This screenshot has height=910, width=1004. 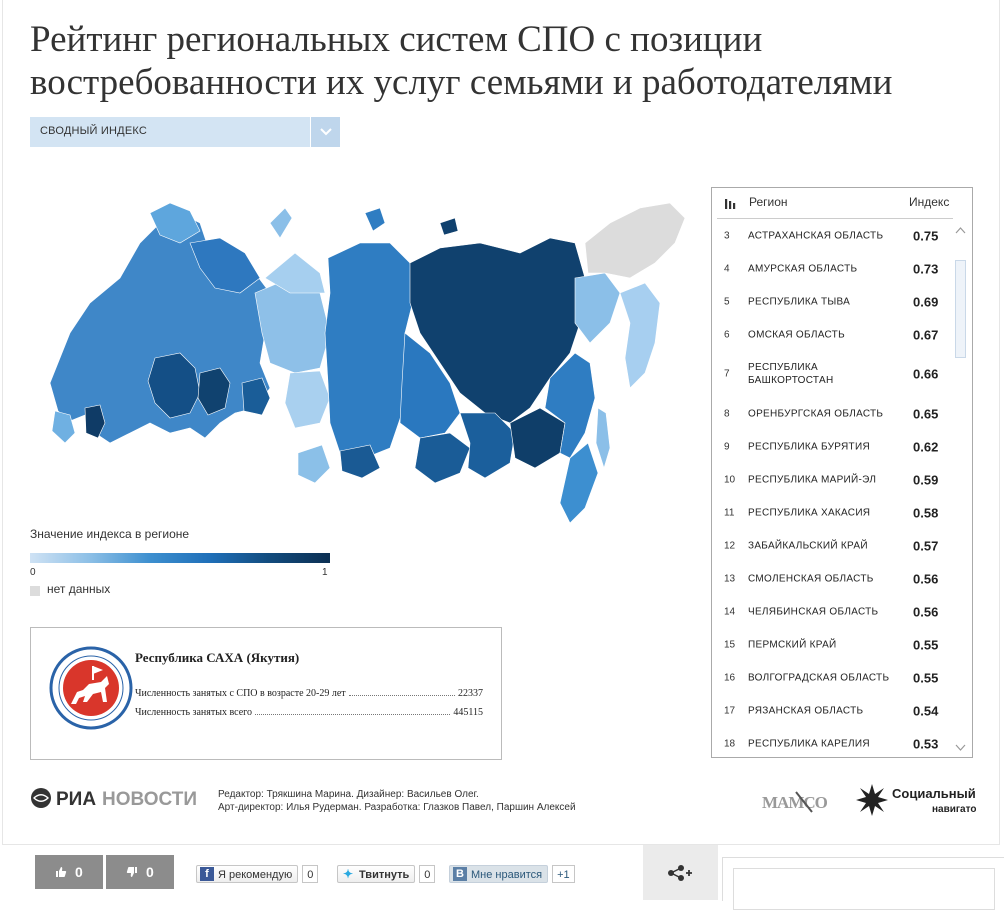 I want to click on table-row: 13 Смоленская область 0.56, so click(x=835, y=578).